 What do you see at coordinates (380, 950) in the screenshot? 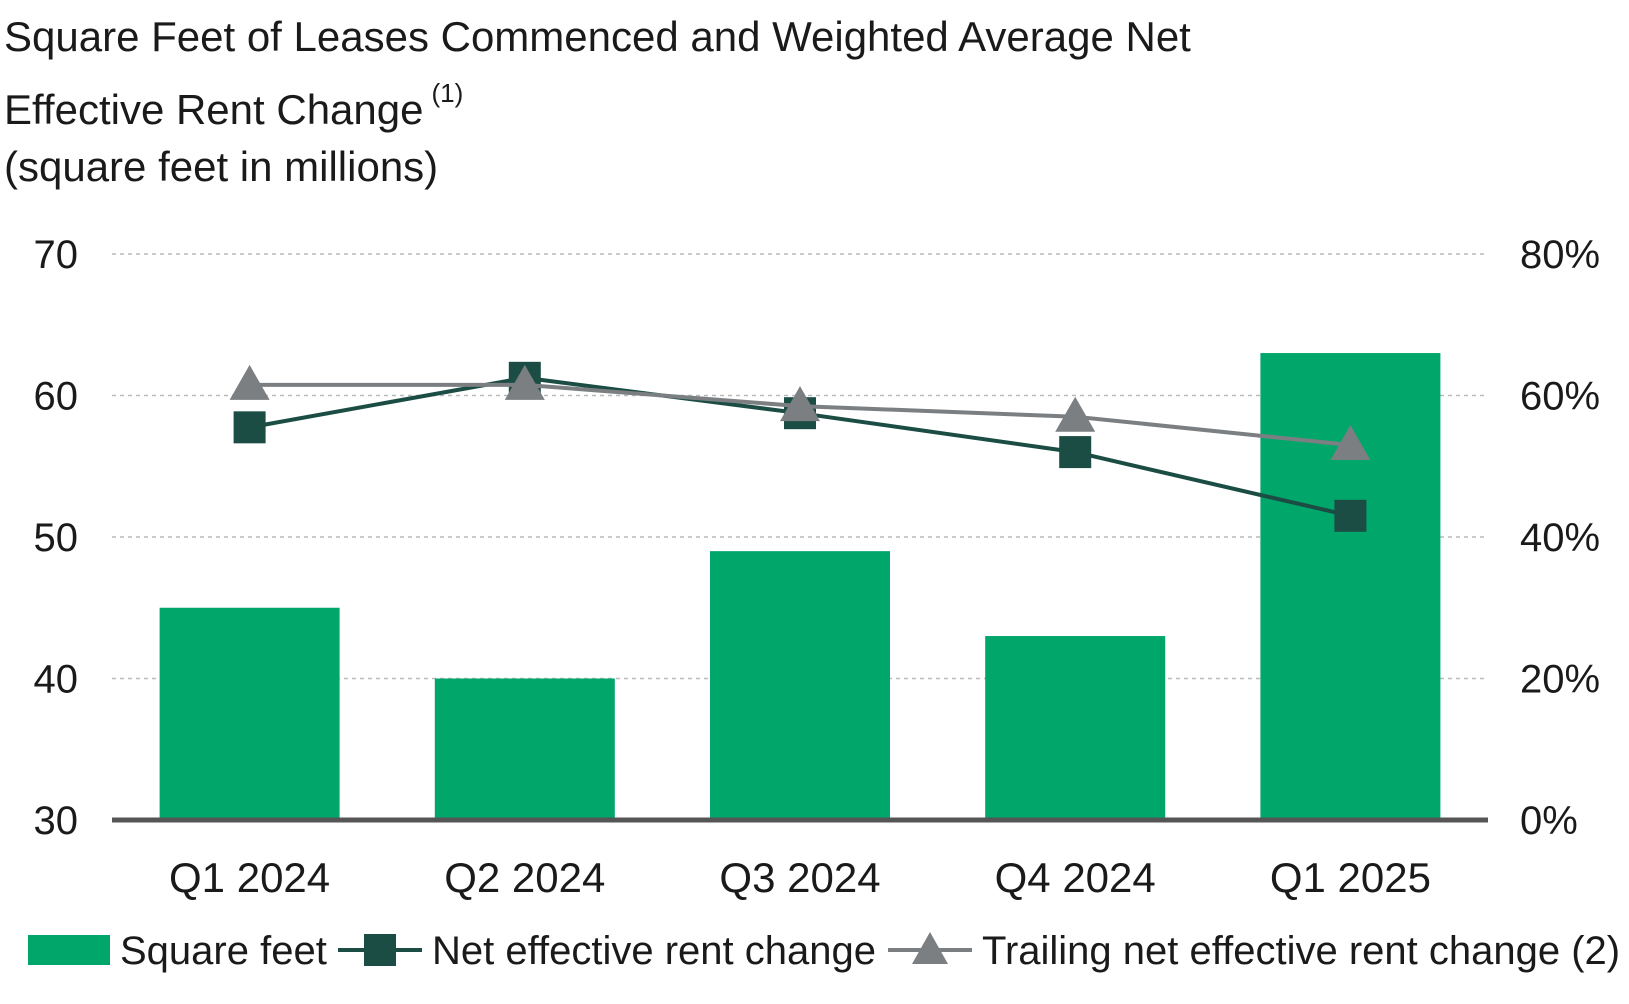
I see `legend-marker-net` at bounding box center [380, 950].